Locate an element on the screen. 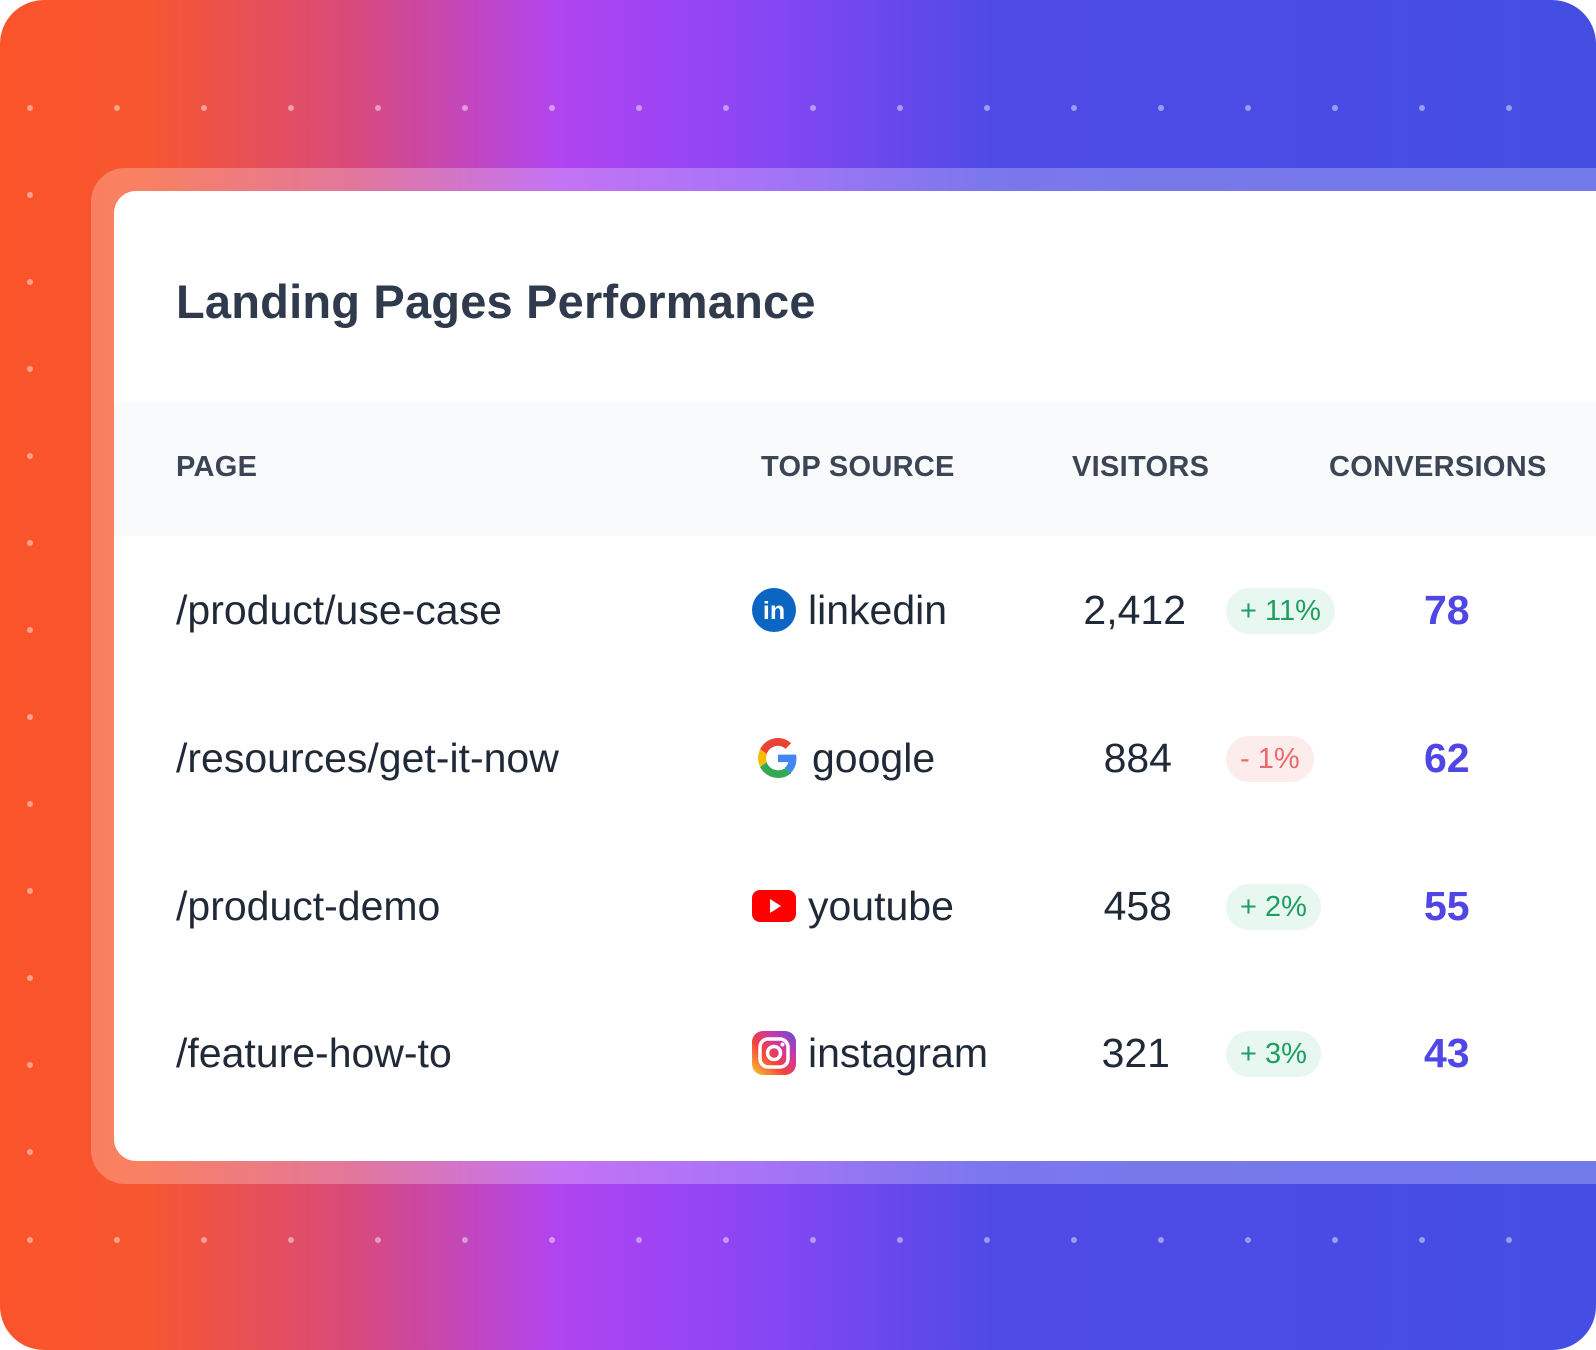  visitors-count: 321 is located at coordinates (1135, 1053).